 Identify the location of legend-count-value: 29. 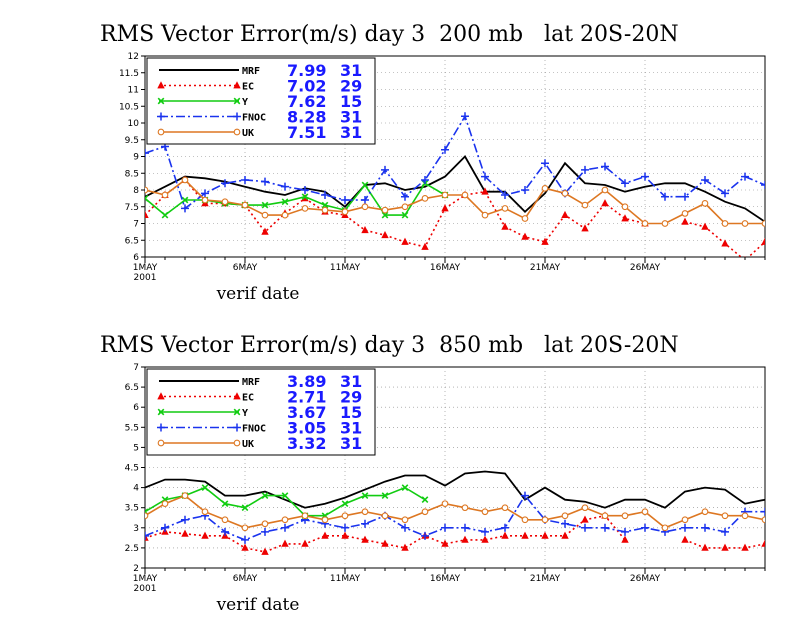
(351, 86).